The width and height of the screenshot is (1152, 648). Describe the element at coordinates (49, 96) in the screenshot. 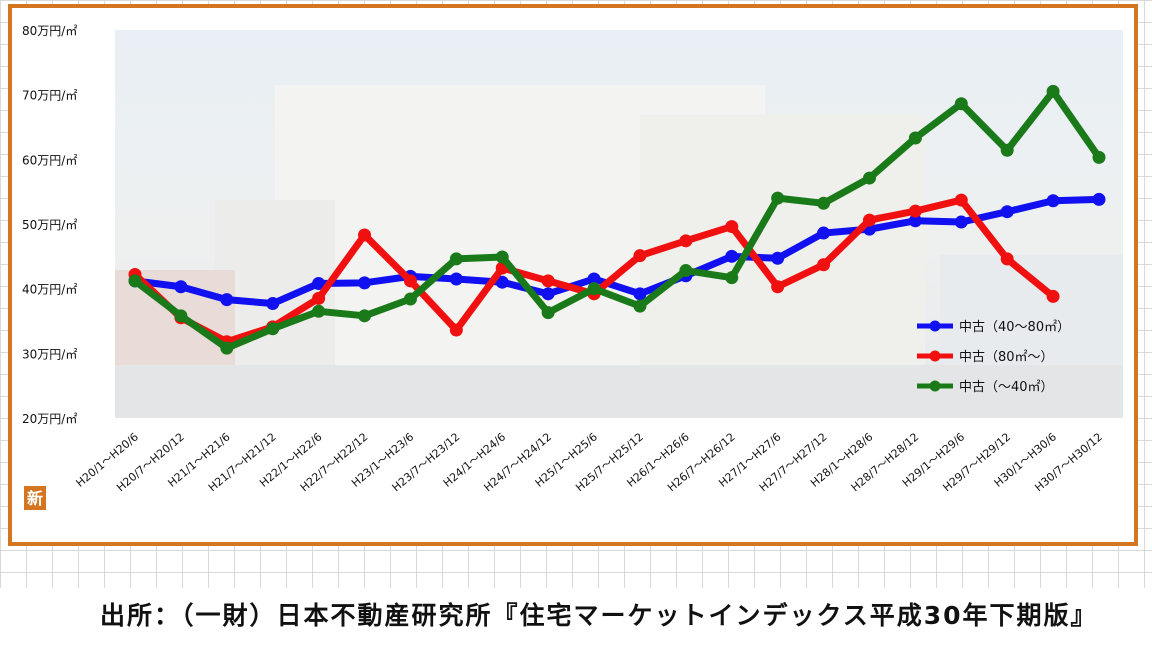

I see `y-tick-label: 70万円/㎡` at that location.